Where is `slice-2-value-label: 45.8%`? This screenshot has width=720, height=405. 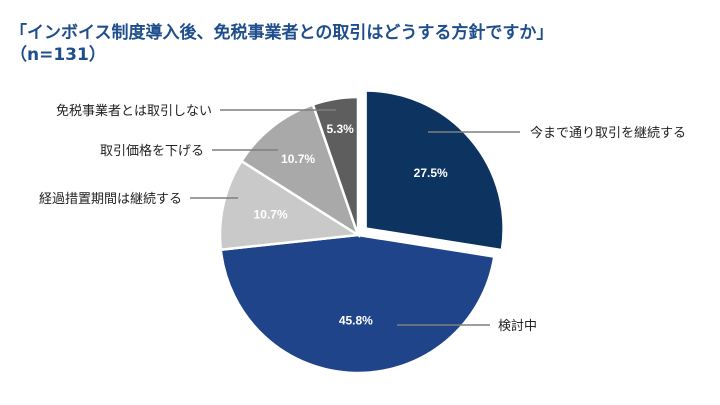
slice-2-value-label: 45.8% is located at coordinates (356, 321).